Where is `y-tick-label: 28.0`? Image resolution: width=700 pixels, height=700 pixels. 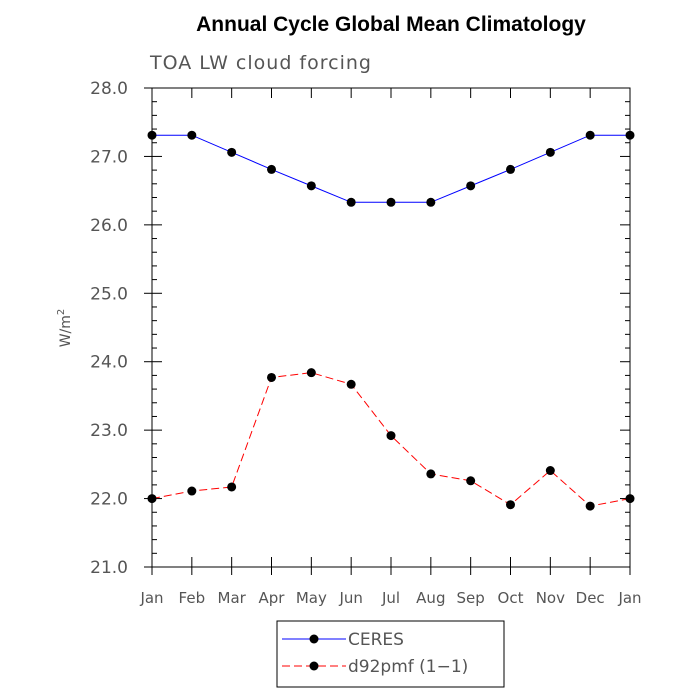 y-tick-label: 28.0 is located at coordinates (109, 89).